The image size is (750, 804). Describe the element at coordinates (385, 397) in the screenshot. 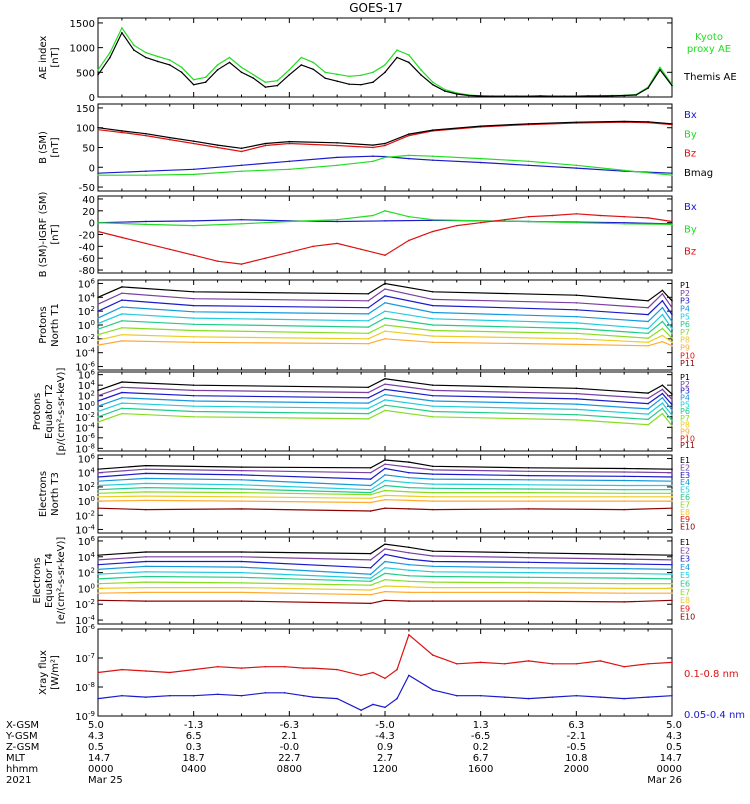

I see `series-line-p3` at that location.